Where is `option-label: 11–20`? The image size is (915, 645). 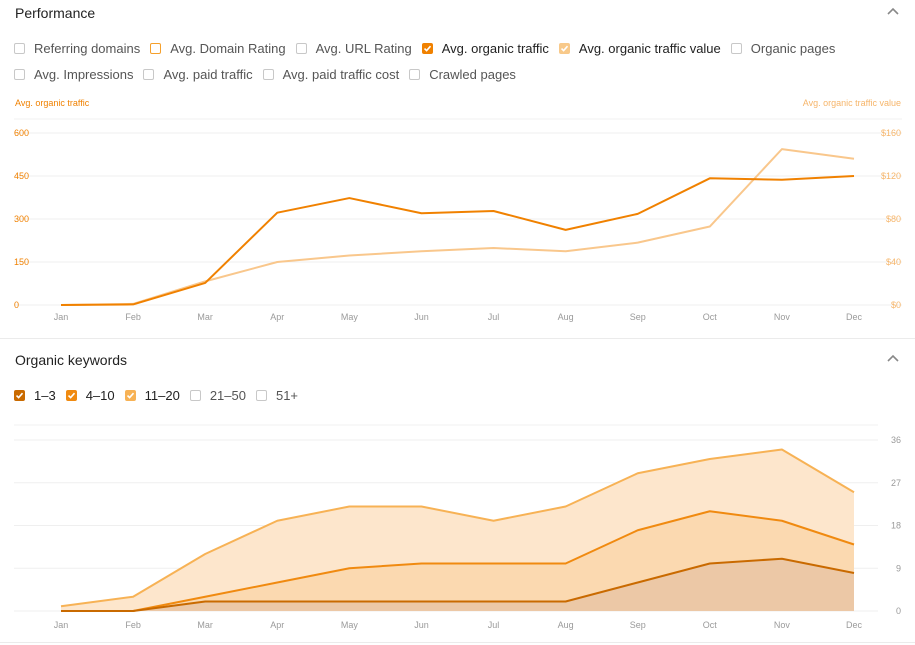 option-label: 11–20 is located at coordinates (162, 395).